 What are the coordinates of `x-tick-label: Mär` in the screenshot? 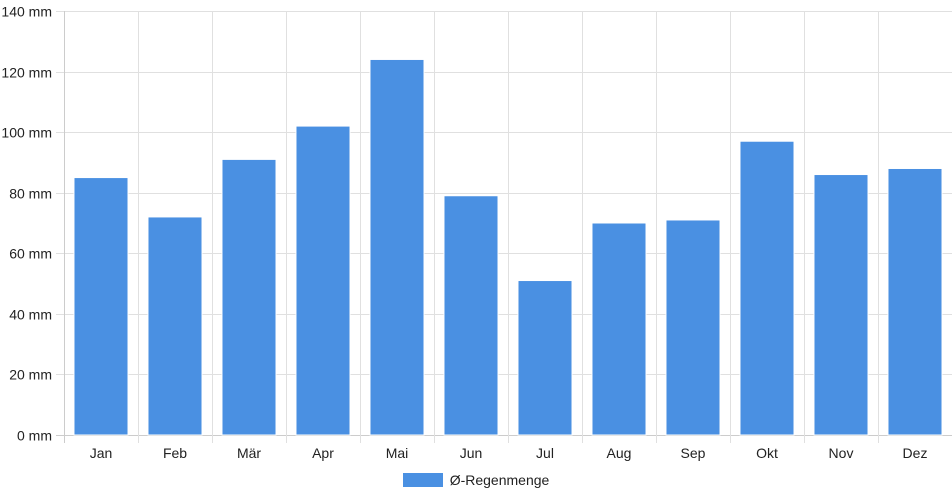 It's located at (249, 453).